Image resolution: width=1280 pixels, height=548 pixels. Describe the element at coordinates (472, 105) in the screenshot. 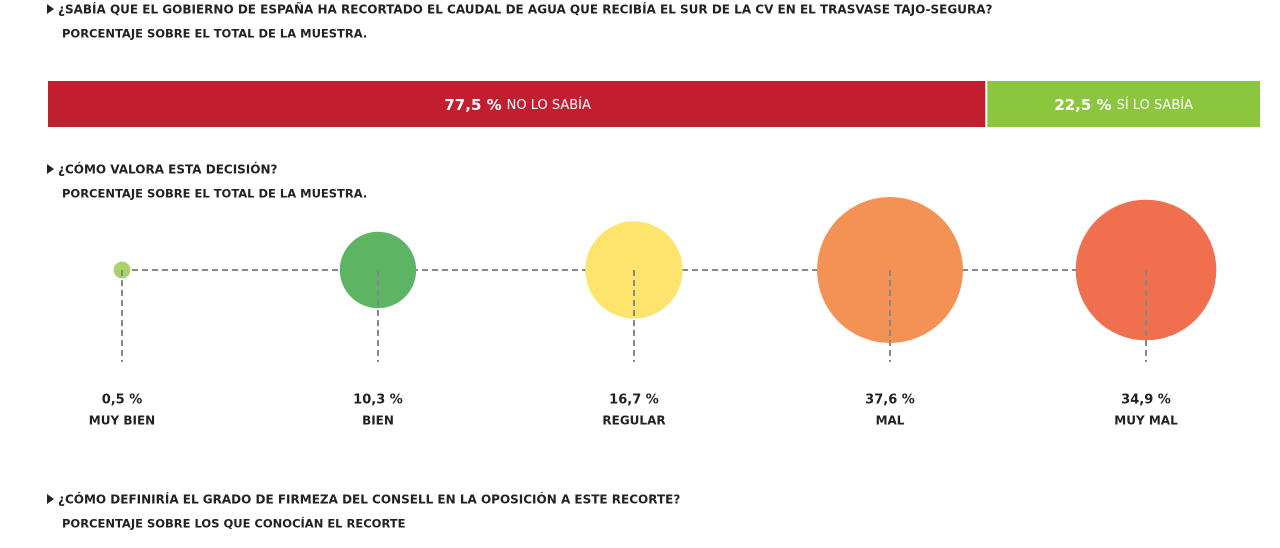

I see `value-label: 77,5 %` at that location.